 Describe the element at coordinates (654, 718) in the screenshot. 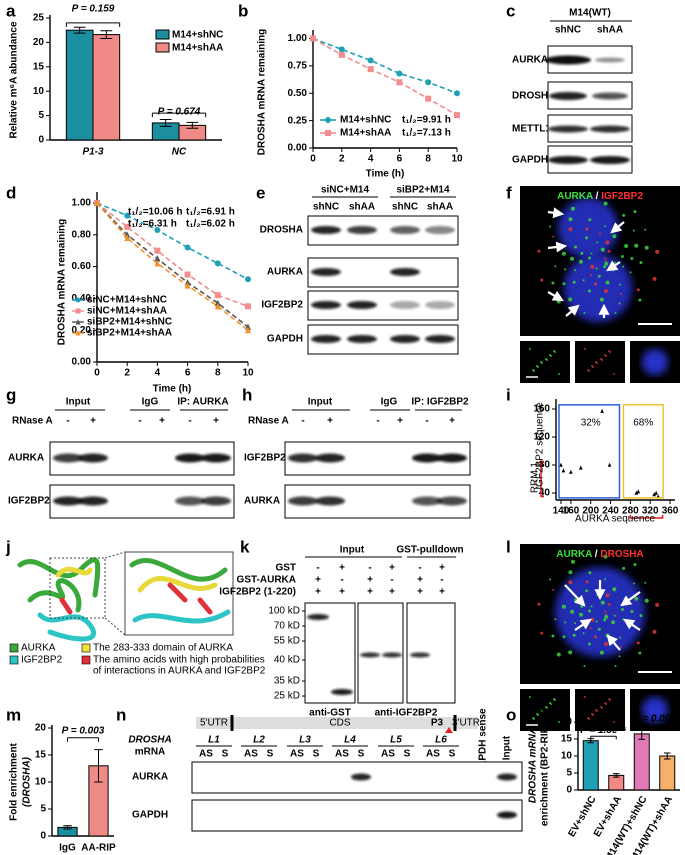

I see `annotation: P = 0.004` at that location.